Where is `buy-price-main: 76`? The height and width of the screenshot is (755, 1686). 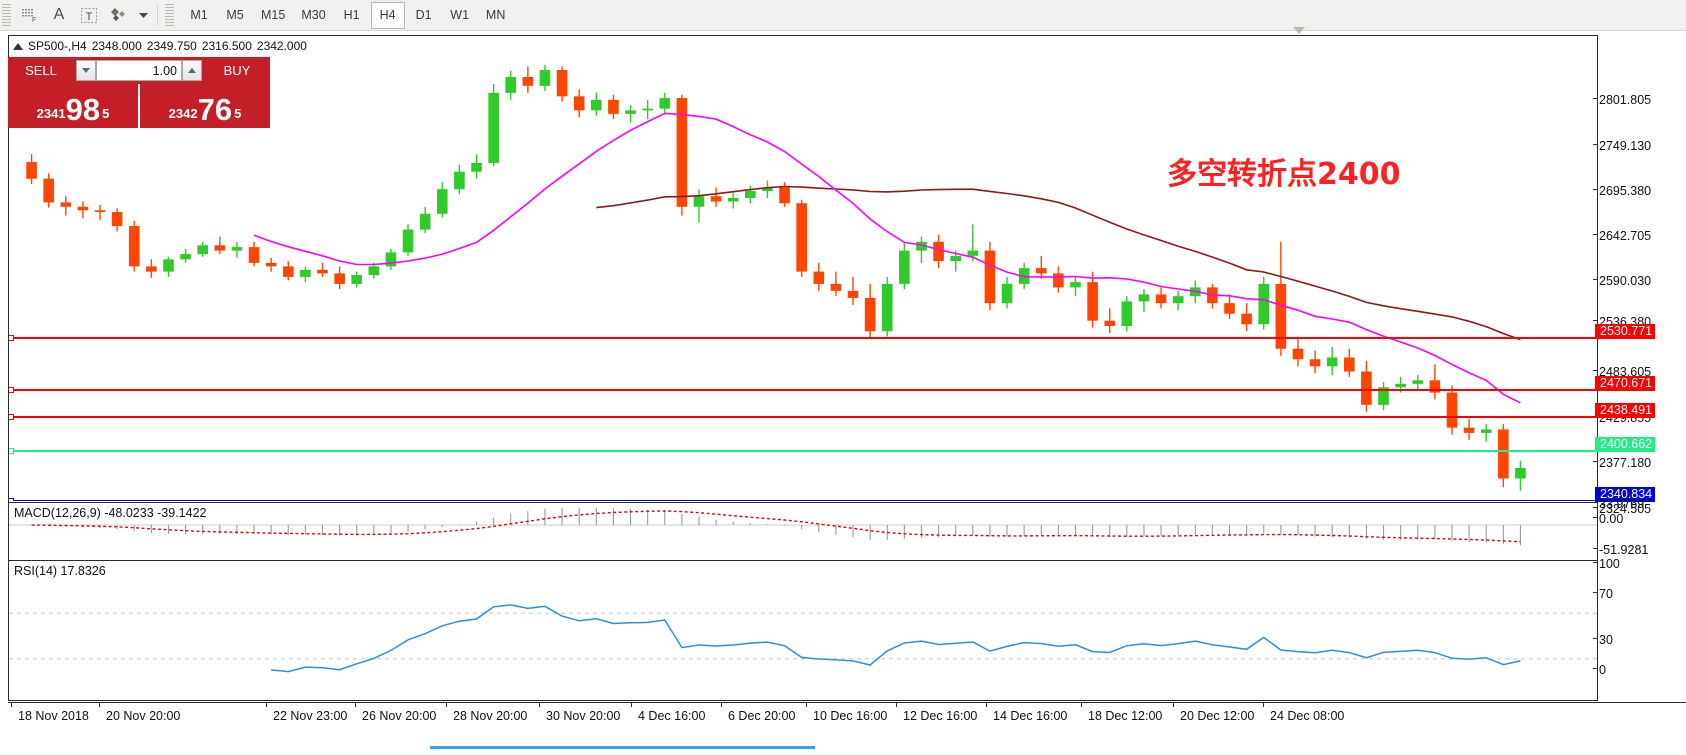 buy-price-main: 76 is located at coordinates (215, 109).